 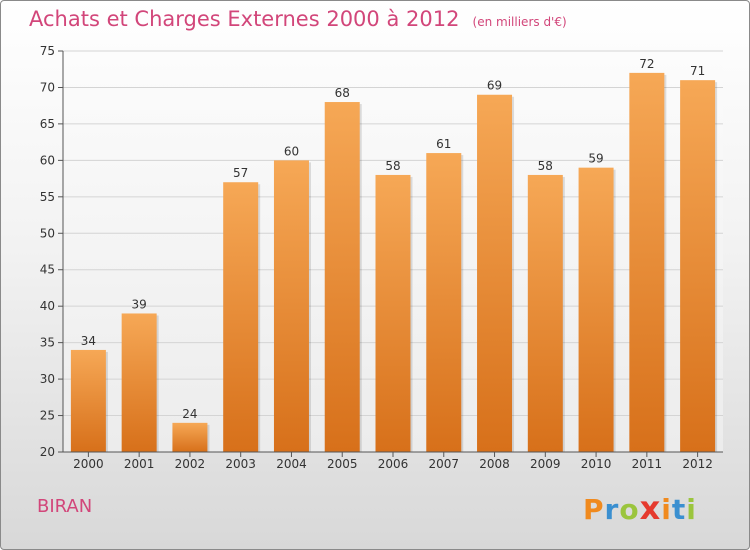 I want to click on proxiti-logo: Proxiti, so click(x=640, y=508).